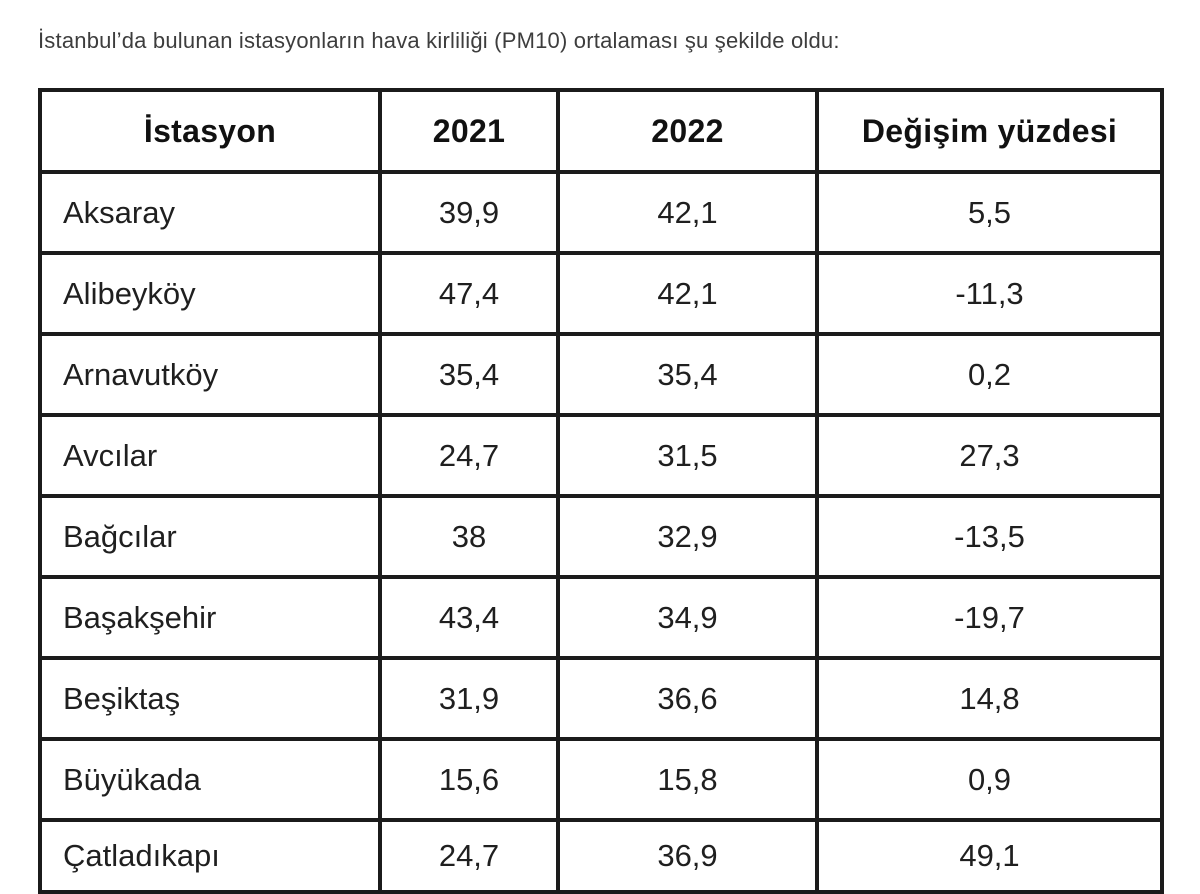  What do you see at coordinates (989, 293) in the screenshot?
I see `change-pct-cell: -11,3` at bounding box center [989, 293].